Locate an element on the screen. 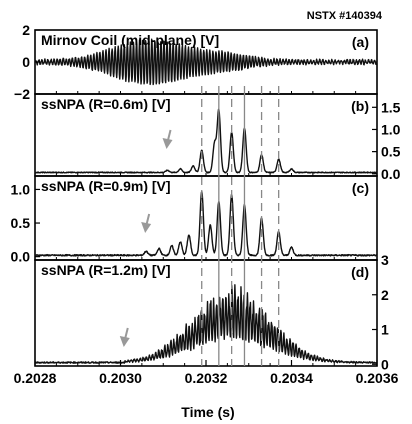  burst-lines-group is located at coordinates (240, 226).